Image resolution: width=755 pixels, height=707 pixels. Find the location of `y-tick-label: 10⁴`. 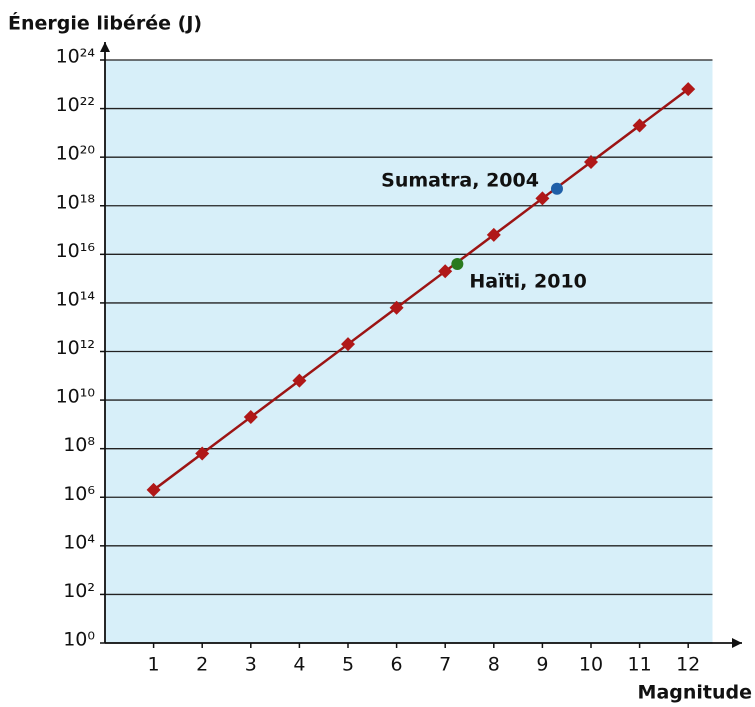

y-tick-label: 10⁴ is located at coordinates (79, 542).